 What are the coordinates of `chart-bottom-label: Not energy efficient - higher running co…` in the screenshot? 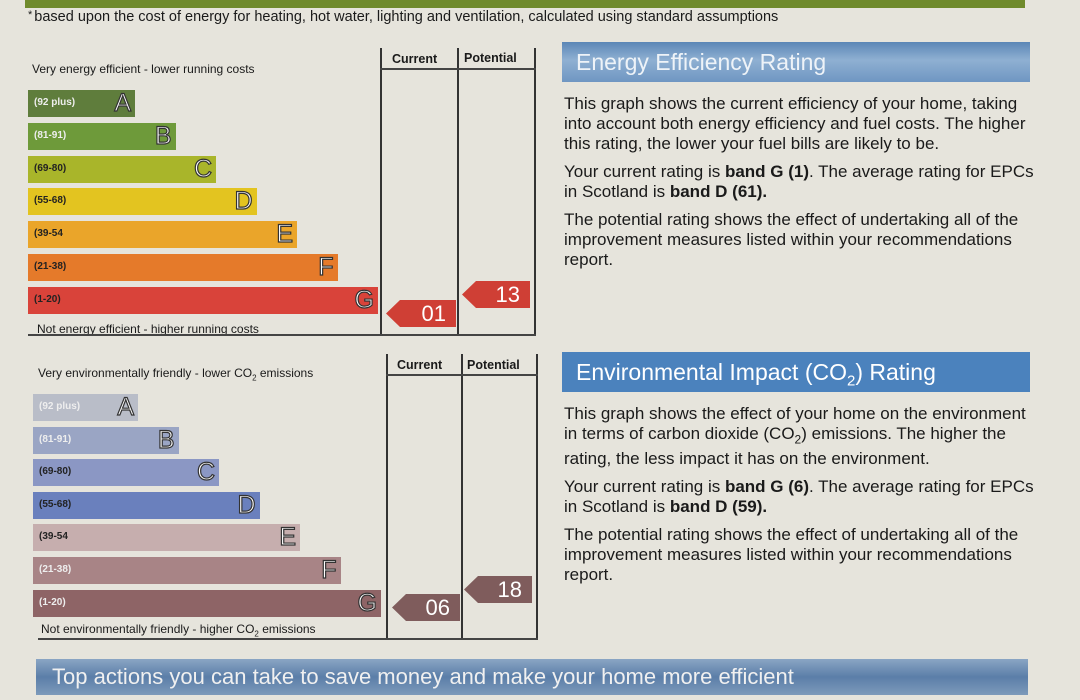 It's located at (148, 329).